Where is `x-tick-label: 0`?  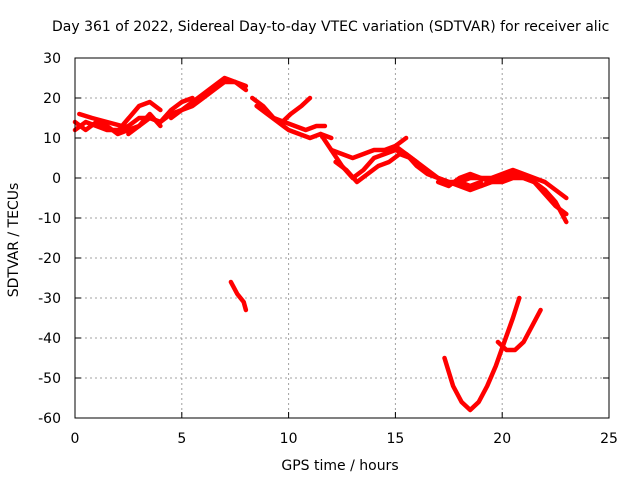
x-tick-label: 0 is located at coordinates (75, 439).